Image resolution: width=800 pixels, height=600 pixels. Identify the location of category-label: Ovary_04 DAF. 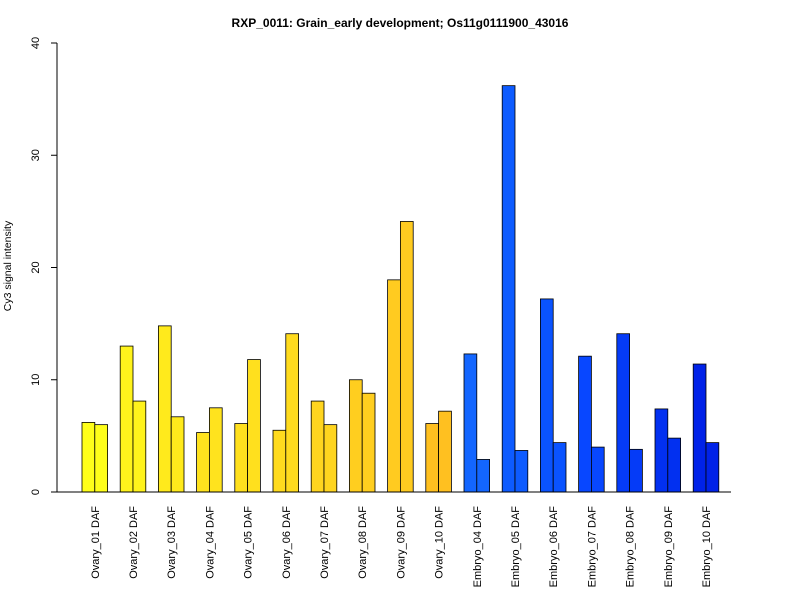
(210, 542).